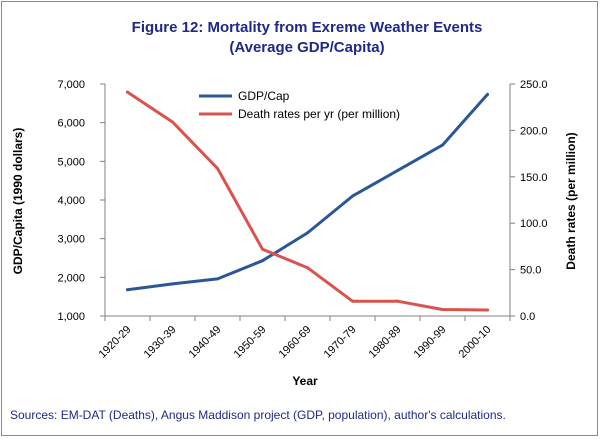 The width and height of the screenshot is (601, 439). I want to click on y-right-tick-label: 200.0, so click(534, 131).